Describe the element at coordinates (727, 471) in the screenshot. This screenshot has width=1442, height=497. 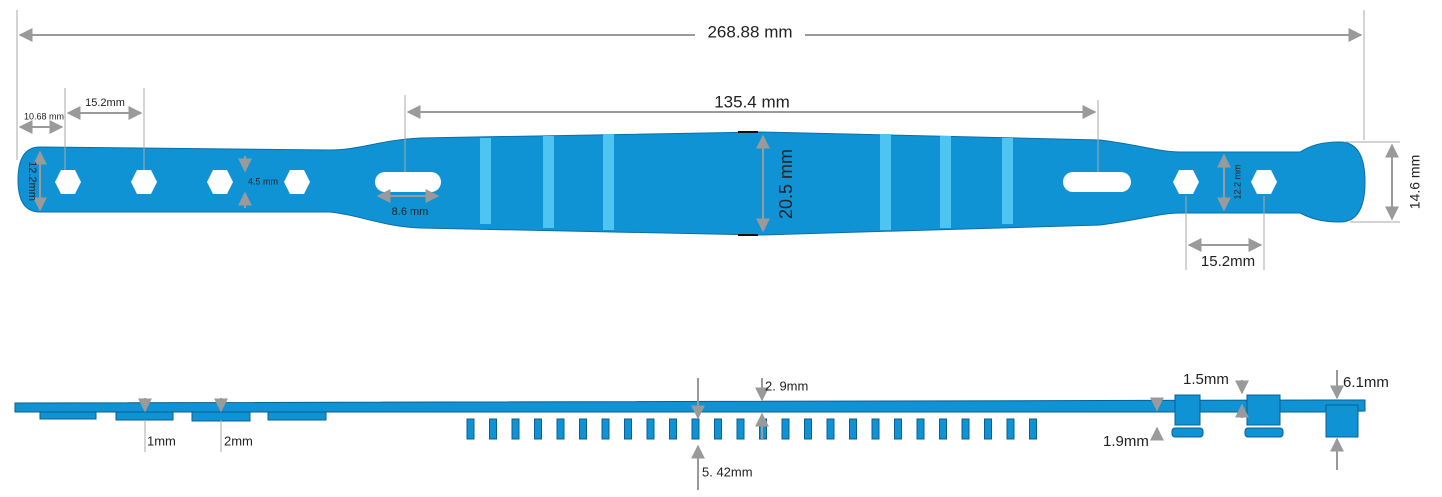
I see `dimension-label: 5. 42mm` at that location.